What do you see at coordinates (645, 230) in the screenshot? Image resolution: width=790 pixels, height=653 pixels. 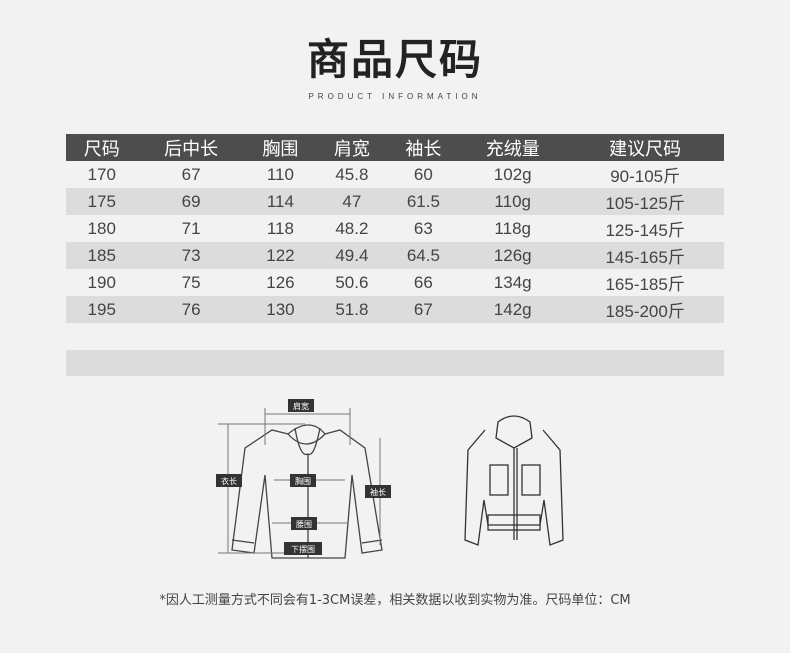 I see `table-cell: 125-145斤` at bounding box center [645, 230].